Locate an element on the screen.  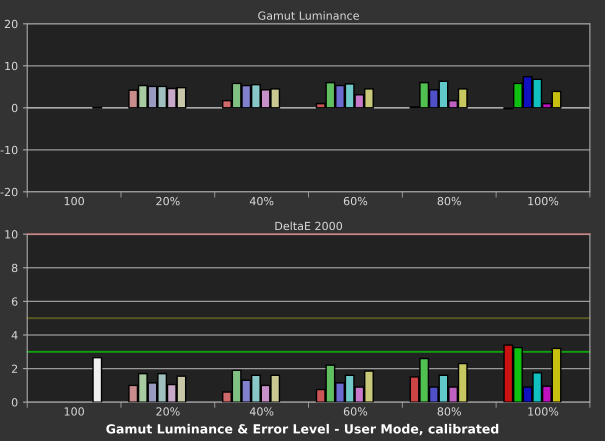
chart-title: Gamut Luminance is located at coordinates (308, 15).